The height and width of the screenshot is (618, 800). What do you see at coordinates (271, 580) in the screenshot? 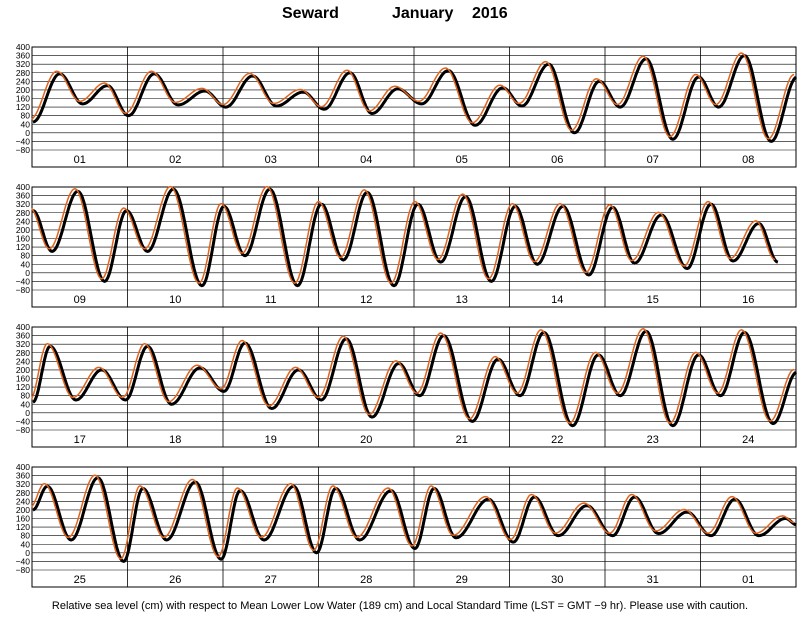
I see `day-label: 27` at bounding box center [271, 580].